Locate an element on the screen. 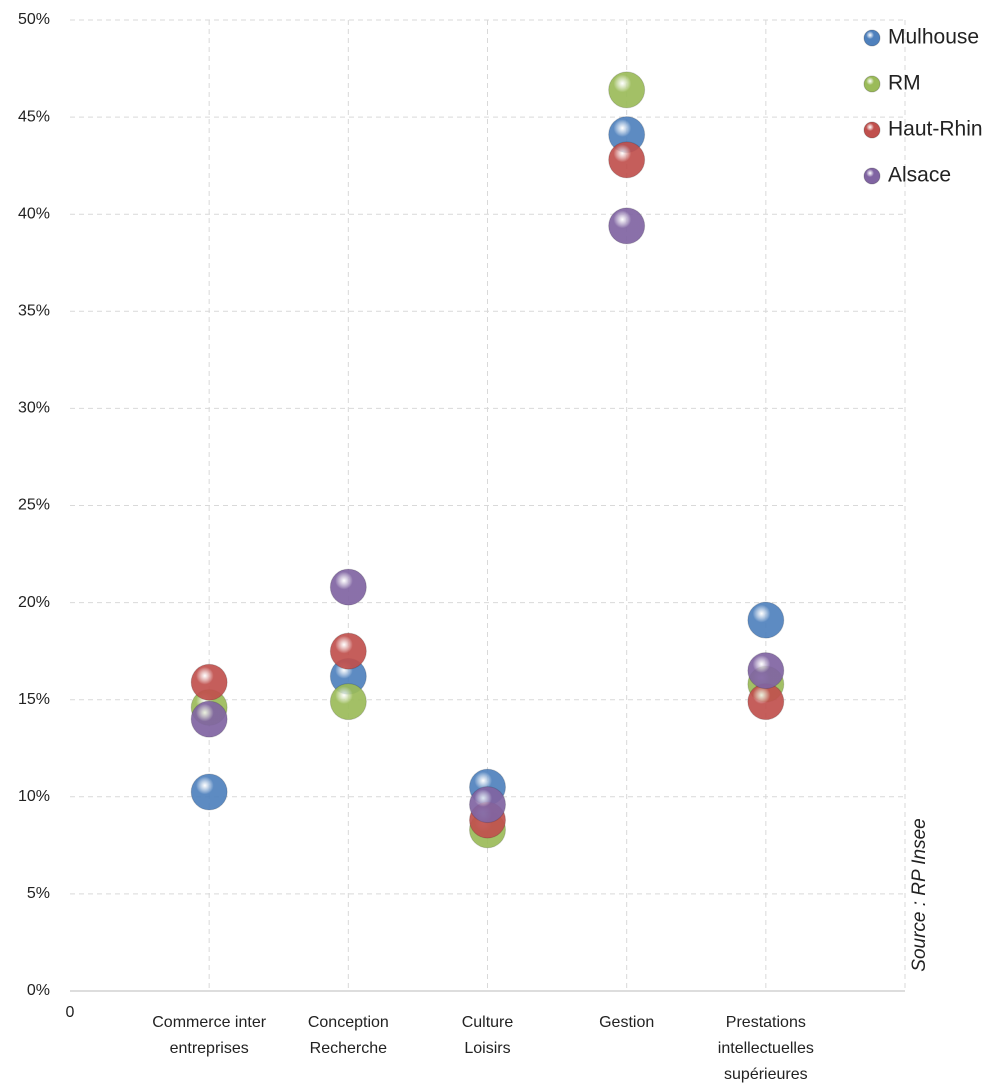 This screenshot has height=1090, width=1008. x-category-label: Gestion is located at coordinates (626, 1022).